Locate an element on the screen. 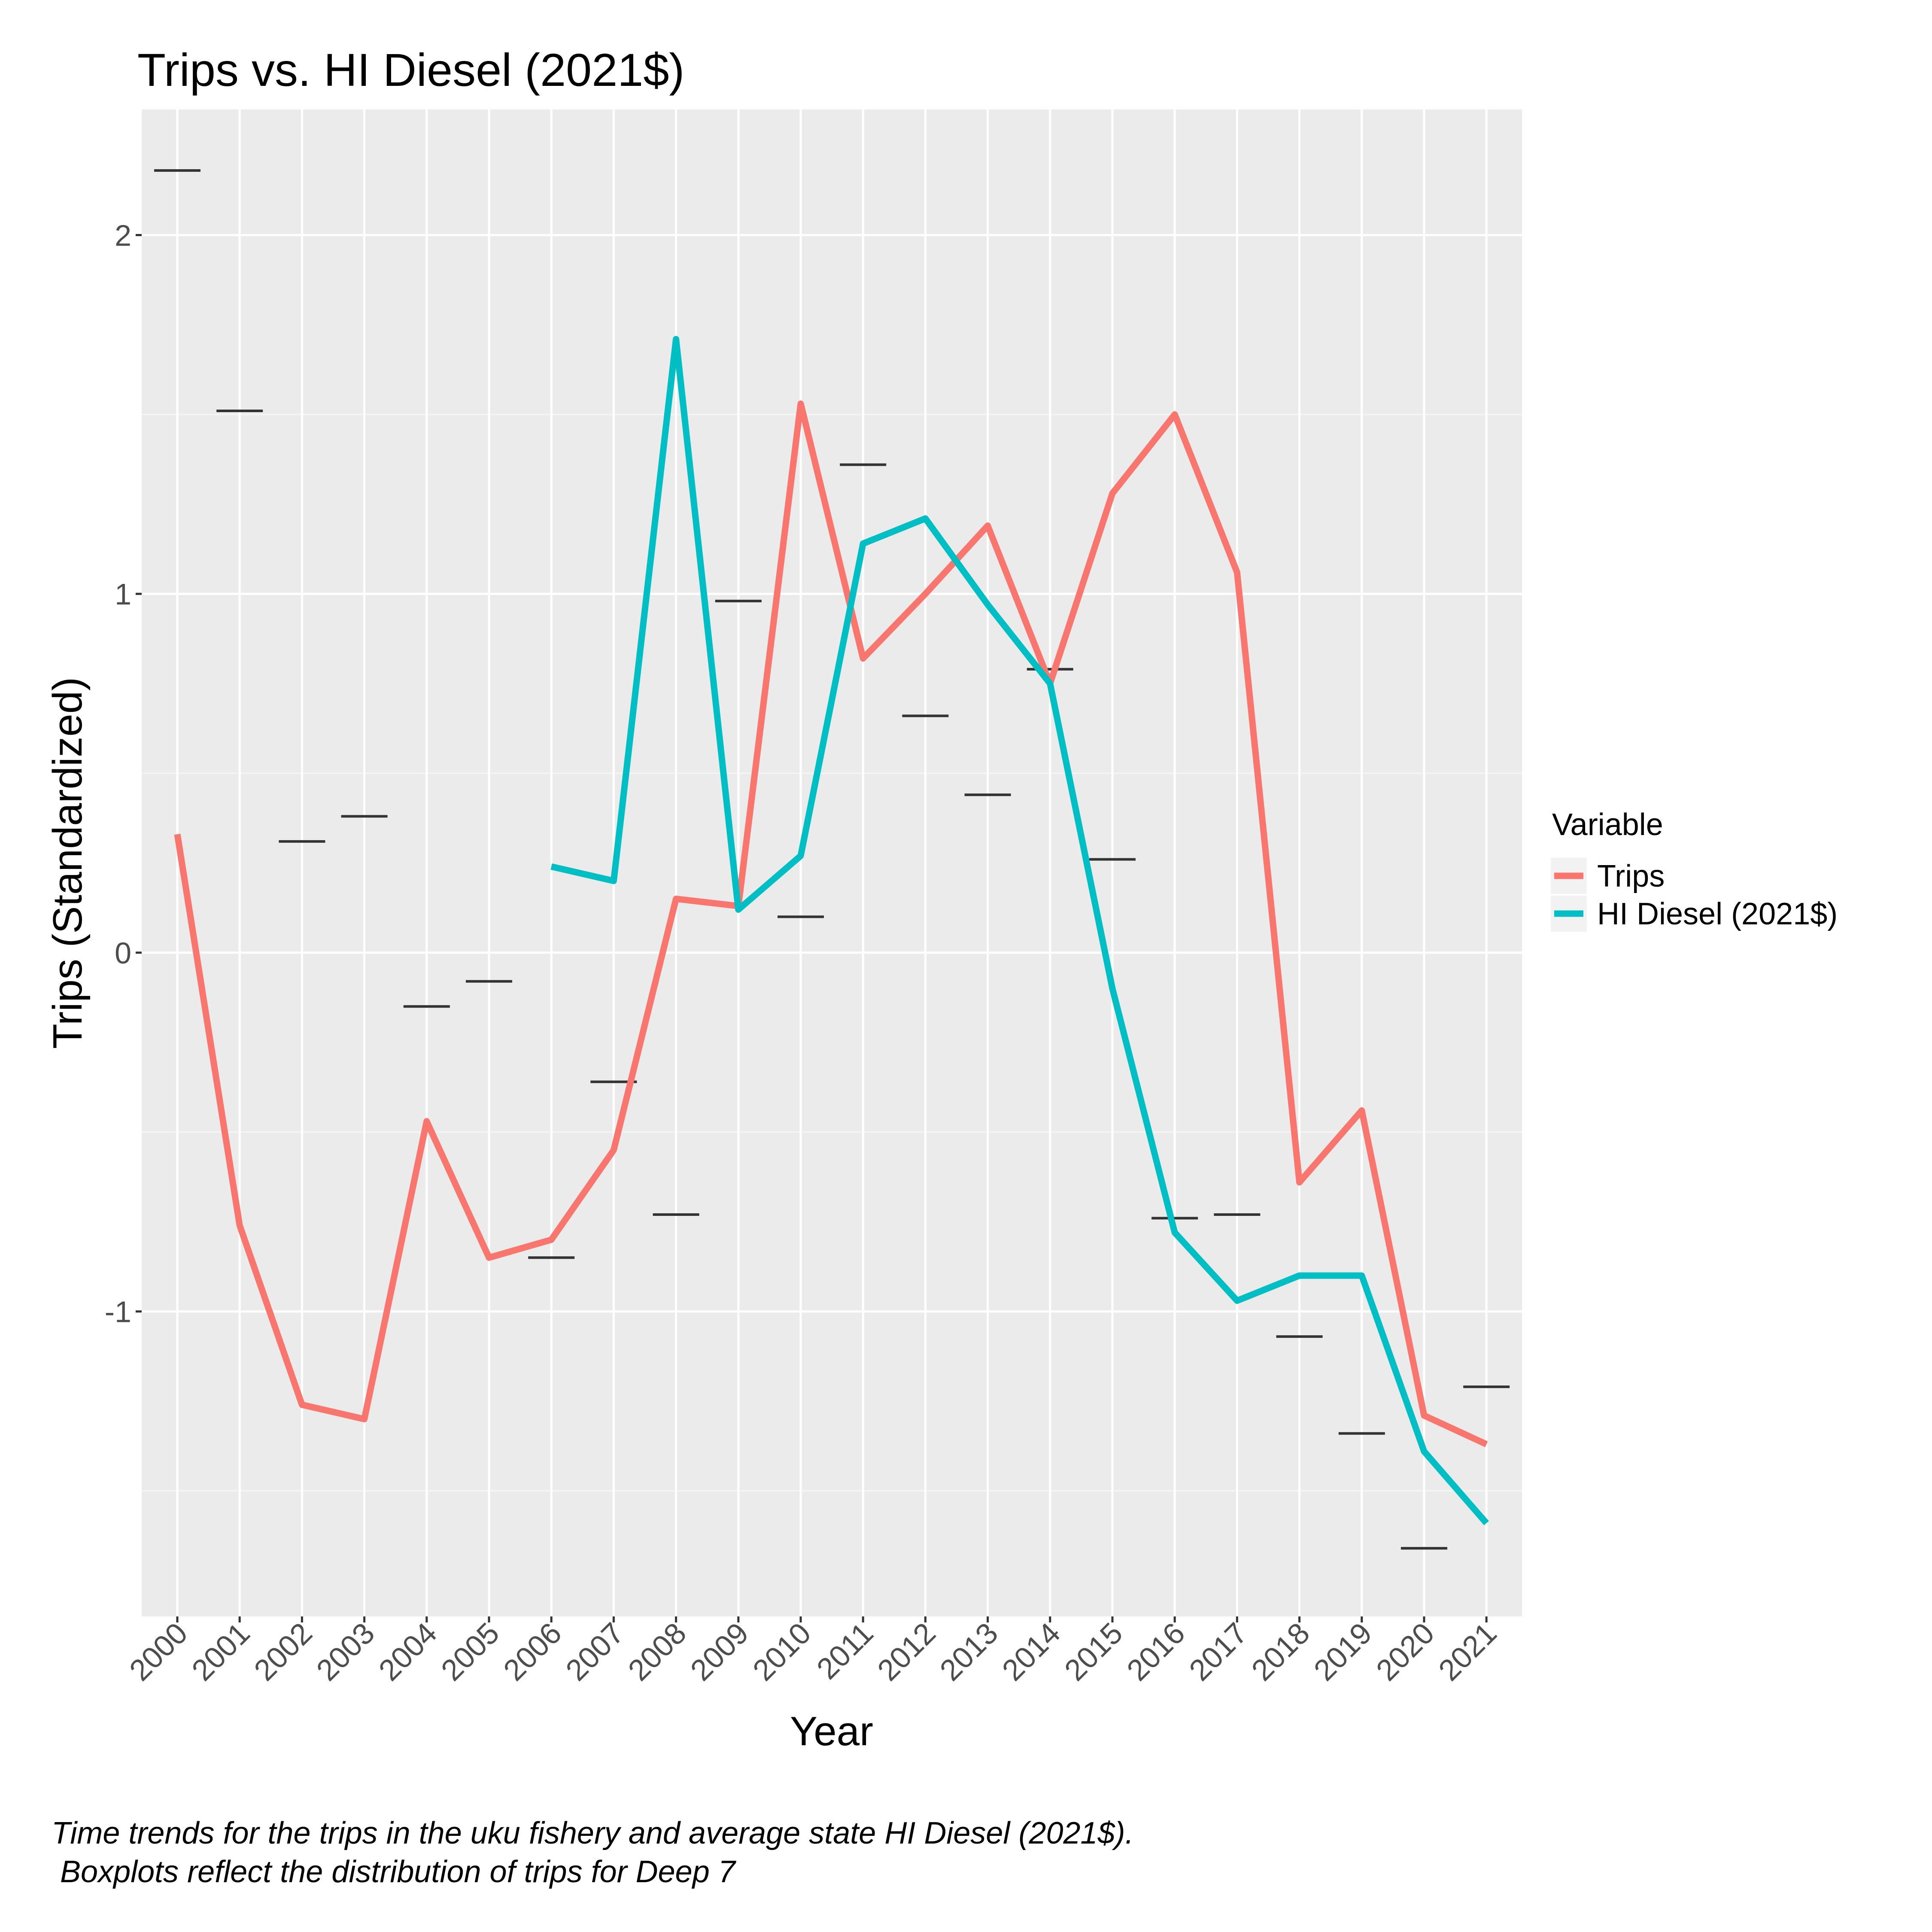 The height and width of the screenshot is (1932, 1932). x-tick-label: 2007 is located at coordinates (594, 1652).